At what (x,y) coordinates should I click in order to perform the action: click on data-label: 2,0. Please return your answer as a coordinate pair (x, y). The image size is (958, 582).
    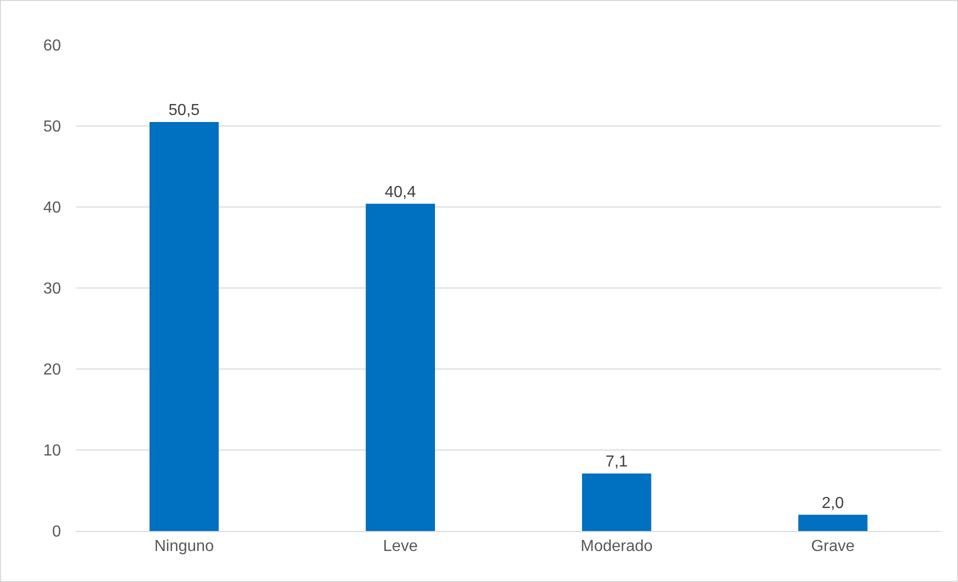
    Looking at the image, I should click on (833, 503).